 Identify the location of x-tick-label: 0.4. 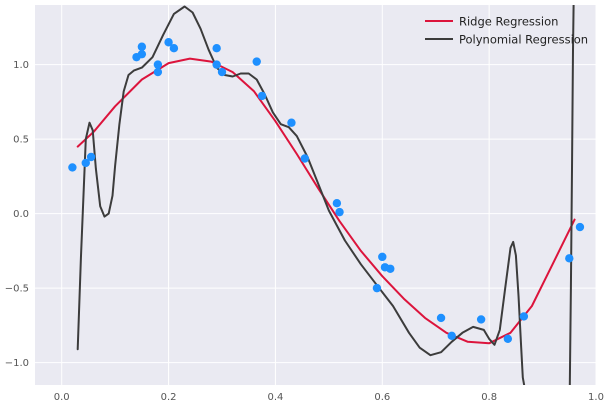
(275, 397).